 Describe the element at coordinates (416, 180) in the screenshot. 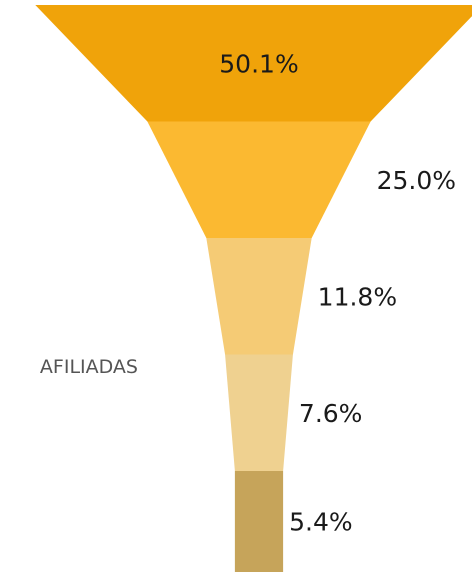

I see `value-label: 25.0%` at that location.